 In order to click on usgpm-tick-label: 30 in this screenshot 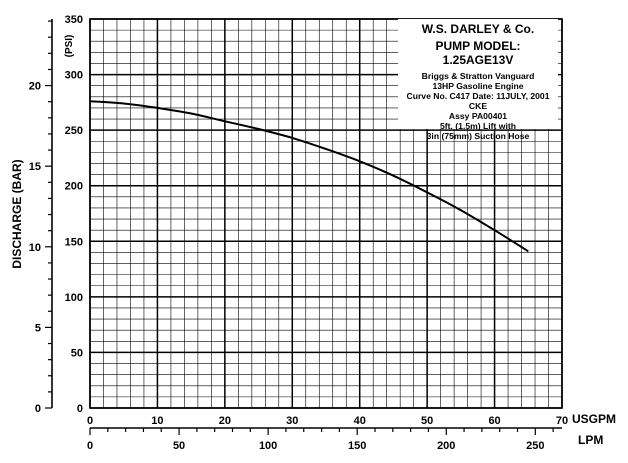, I will do `click(292, 421)`.